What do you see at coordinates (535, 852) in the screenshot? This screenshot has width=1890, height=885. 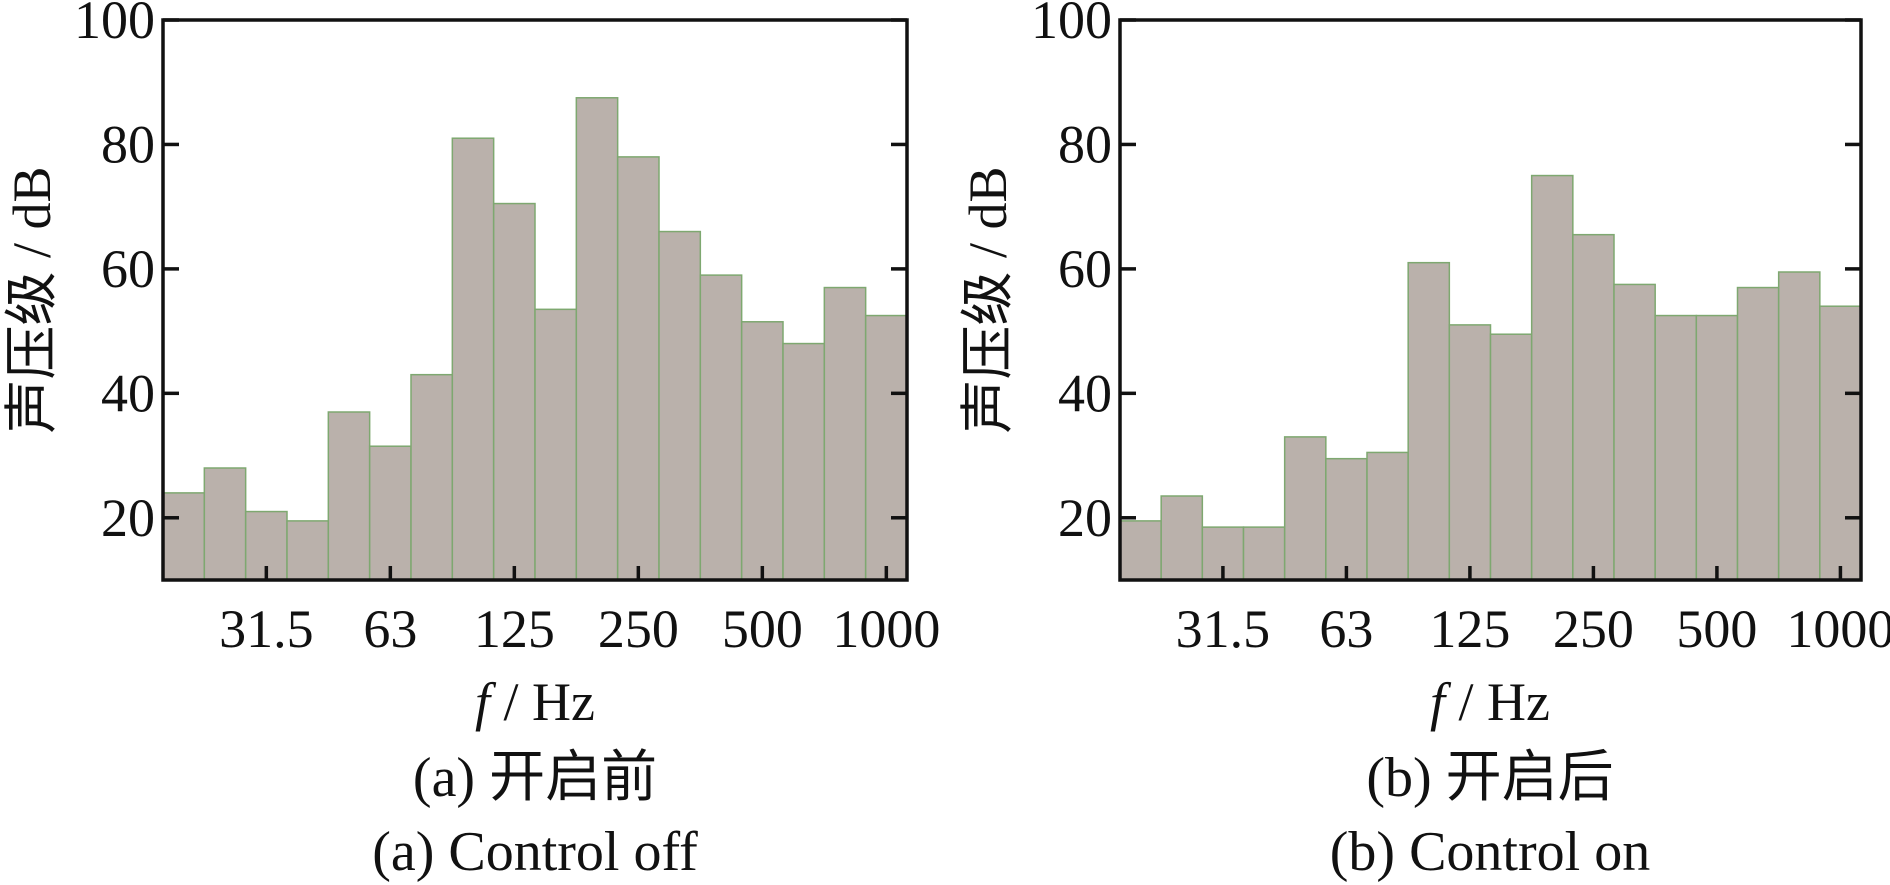 I see `caption-english: (a) Control off` at bounding box center [535, 852].